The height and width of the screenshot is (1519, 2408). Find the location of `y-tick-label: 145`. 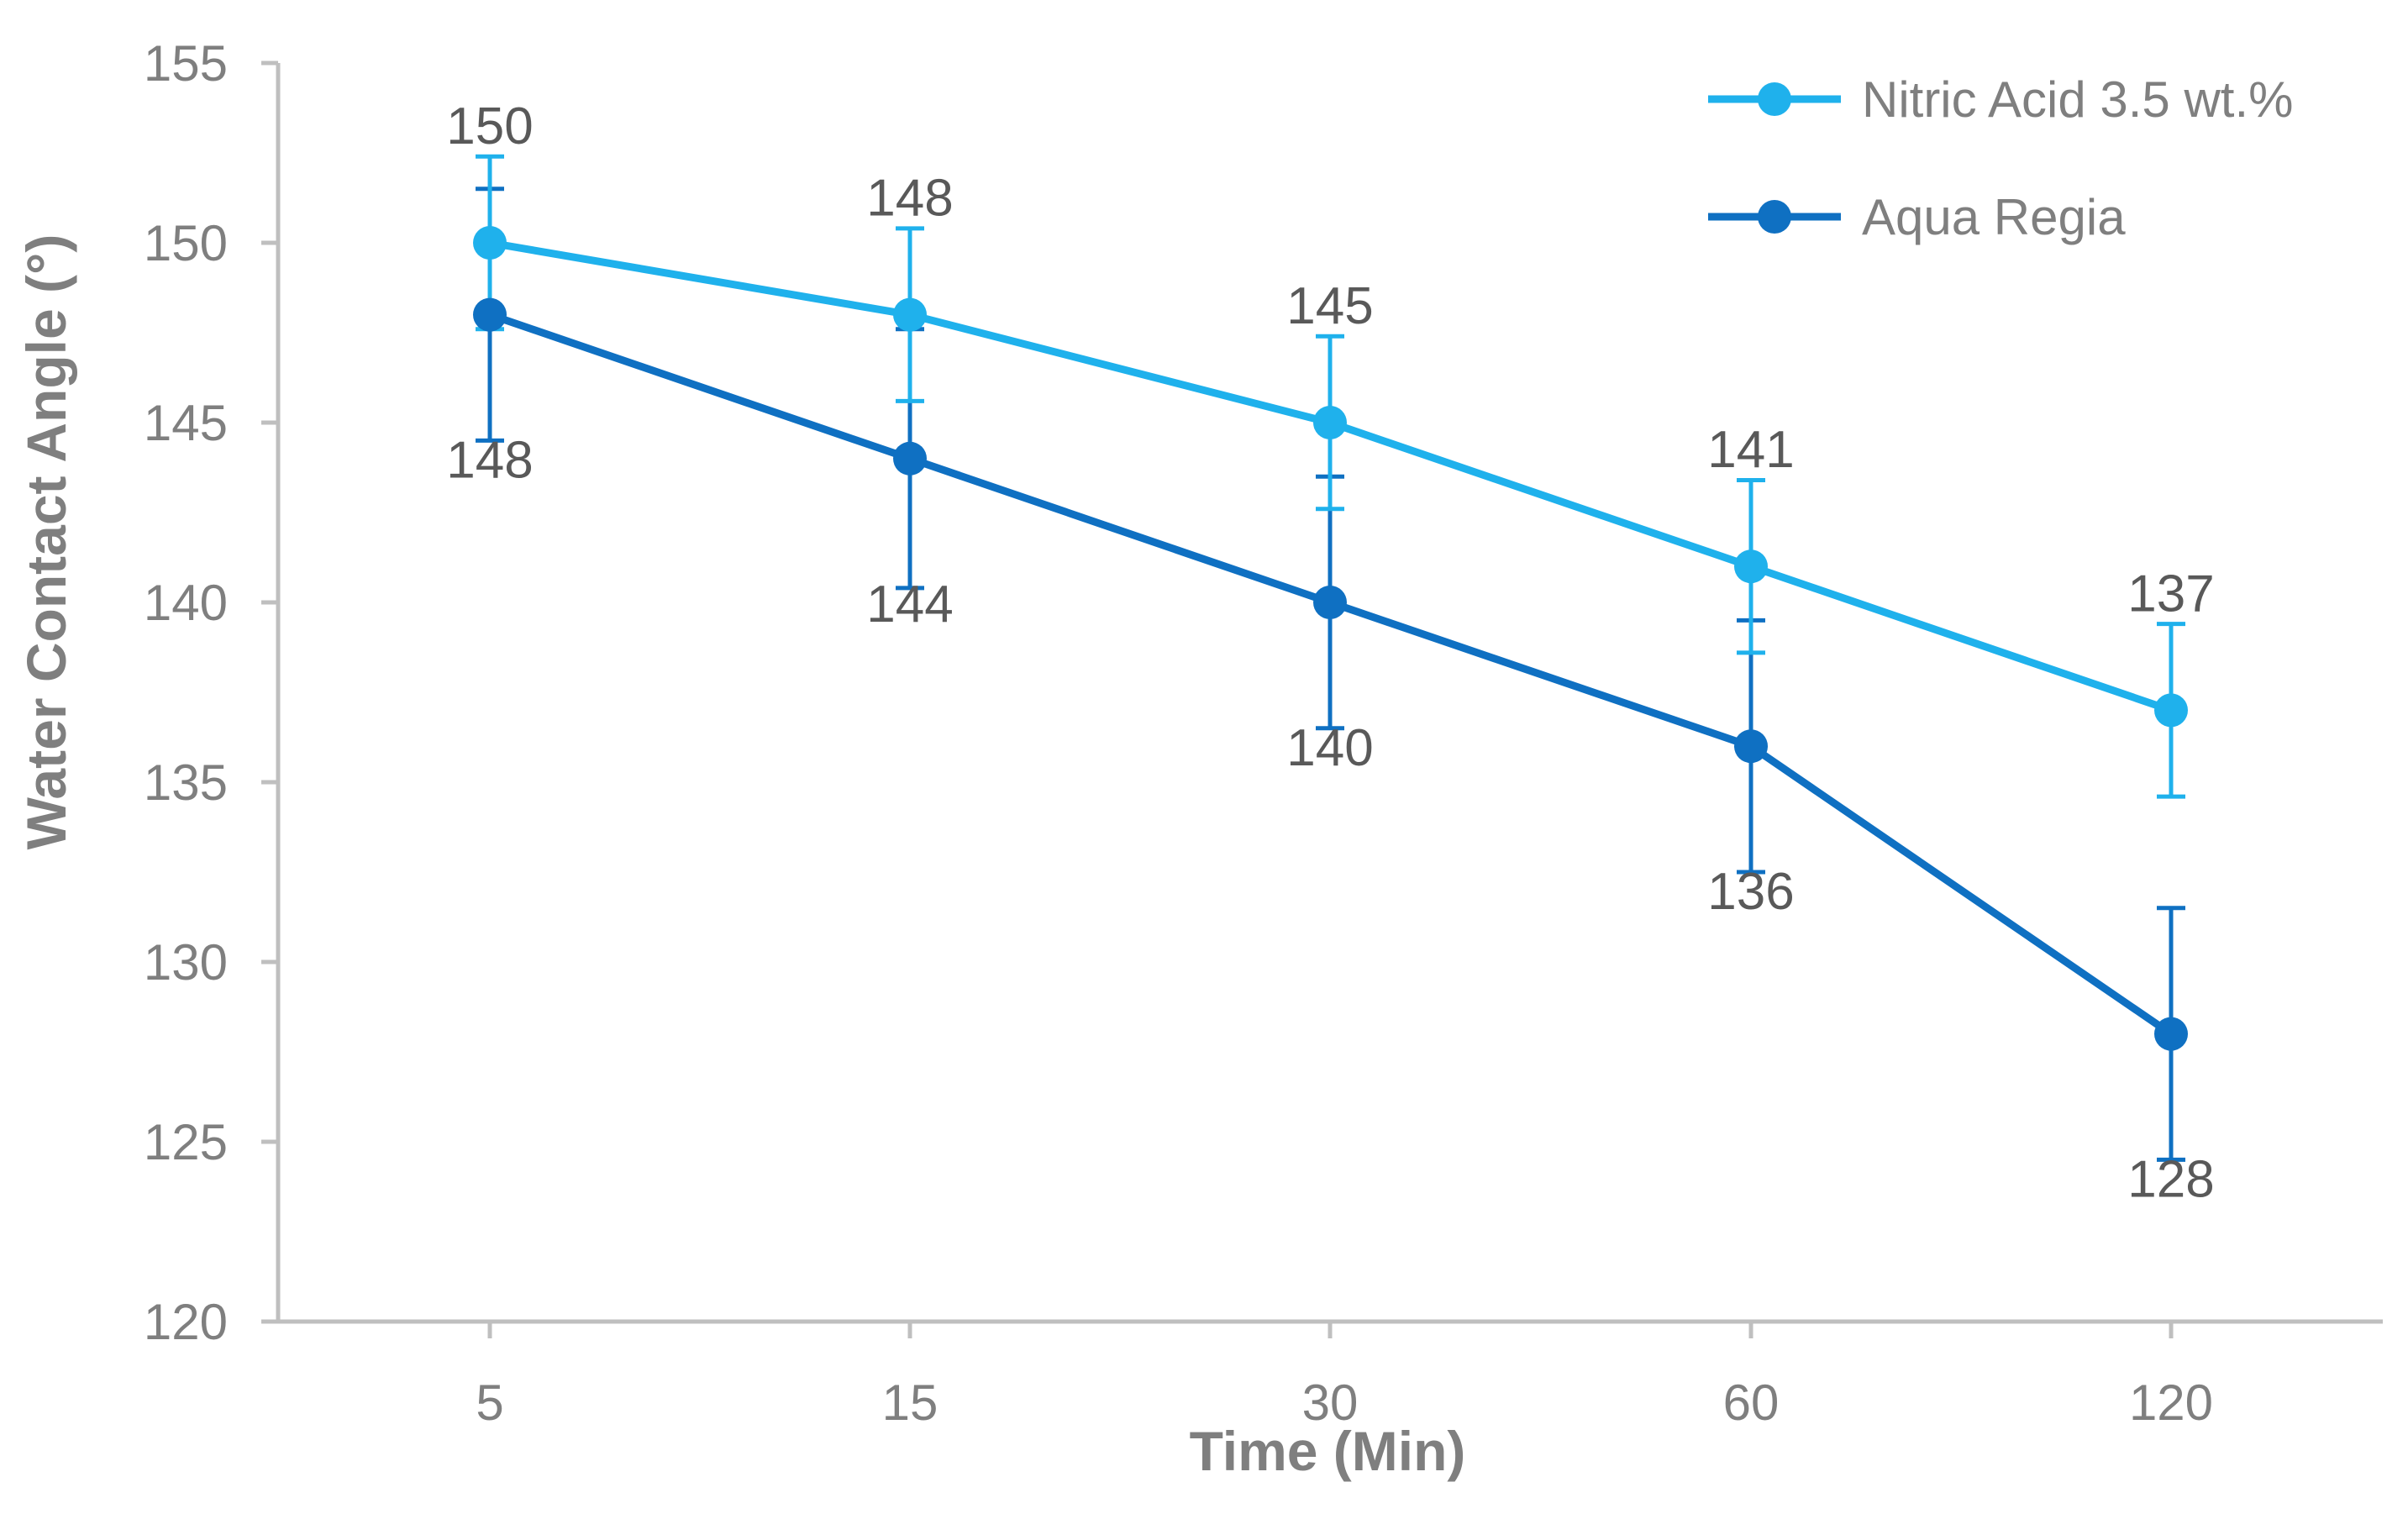

y-tick-label: 145 is located at coordinates (186, 423).